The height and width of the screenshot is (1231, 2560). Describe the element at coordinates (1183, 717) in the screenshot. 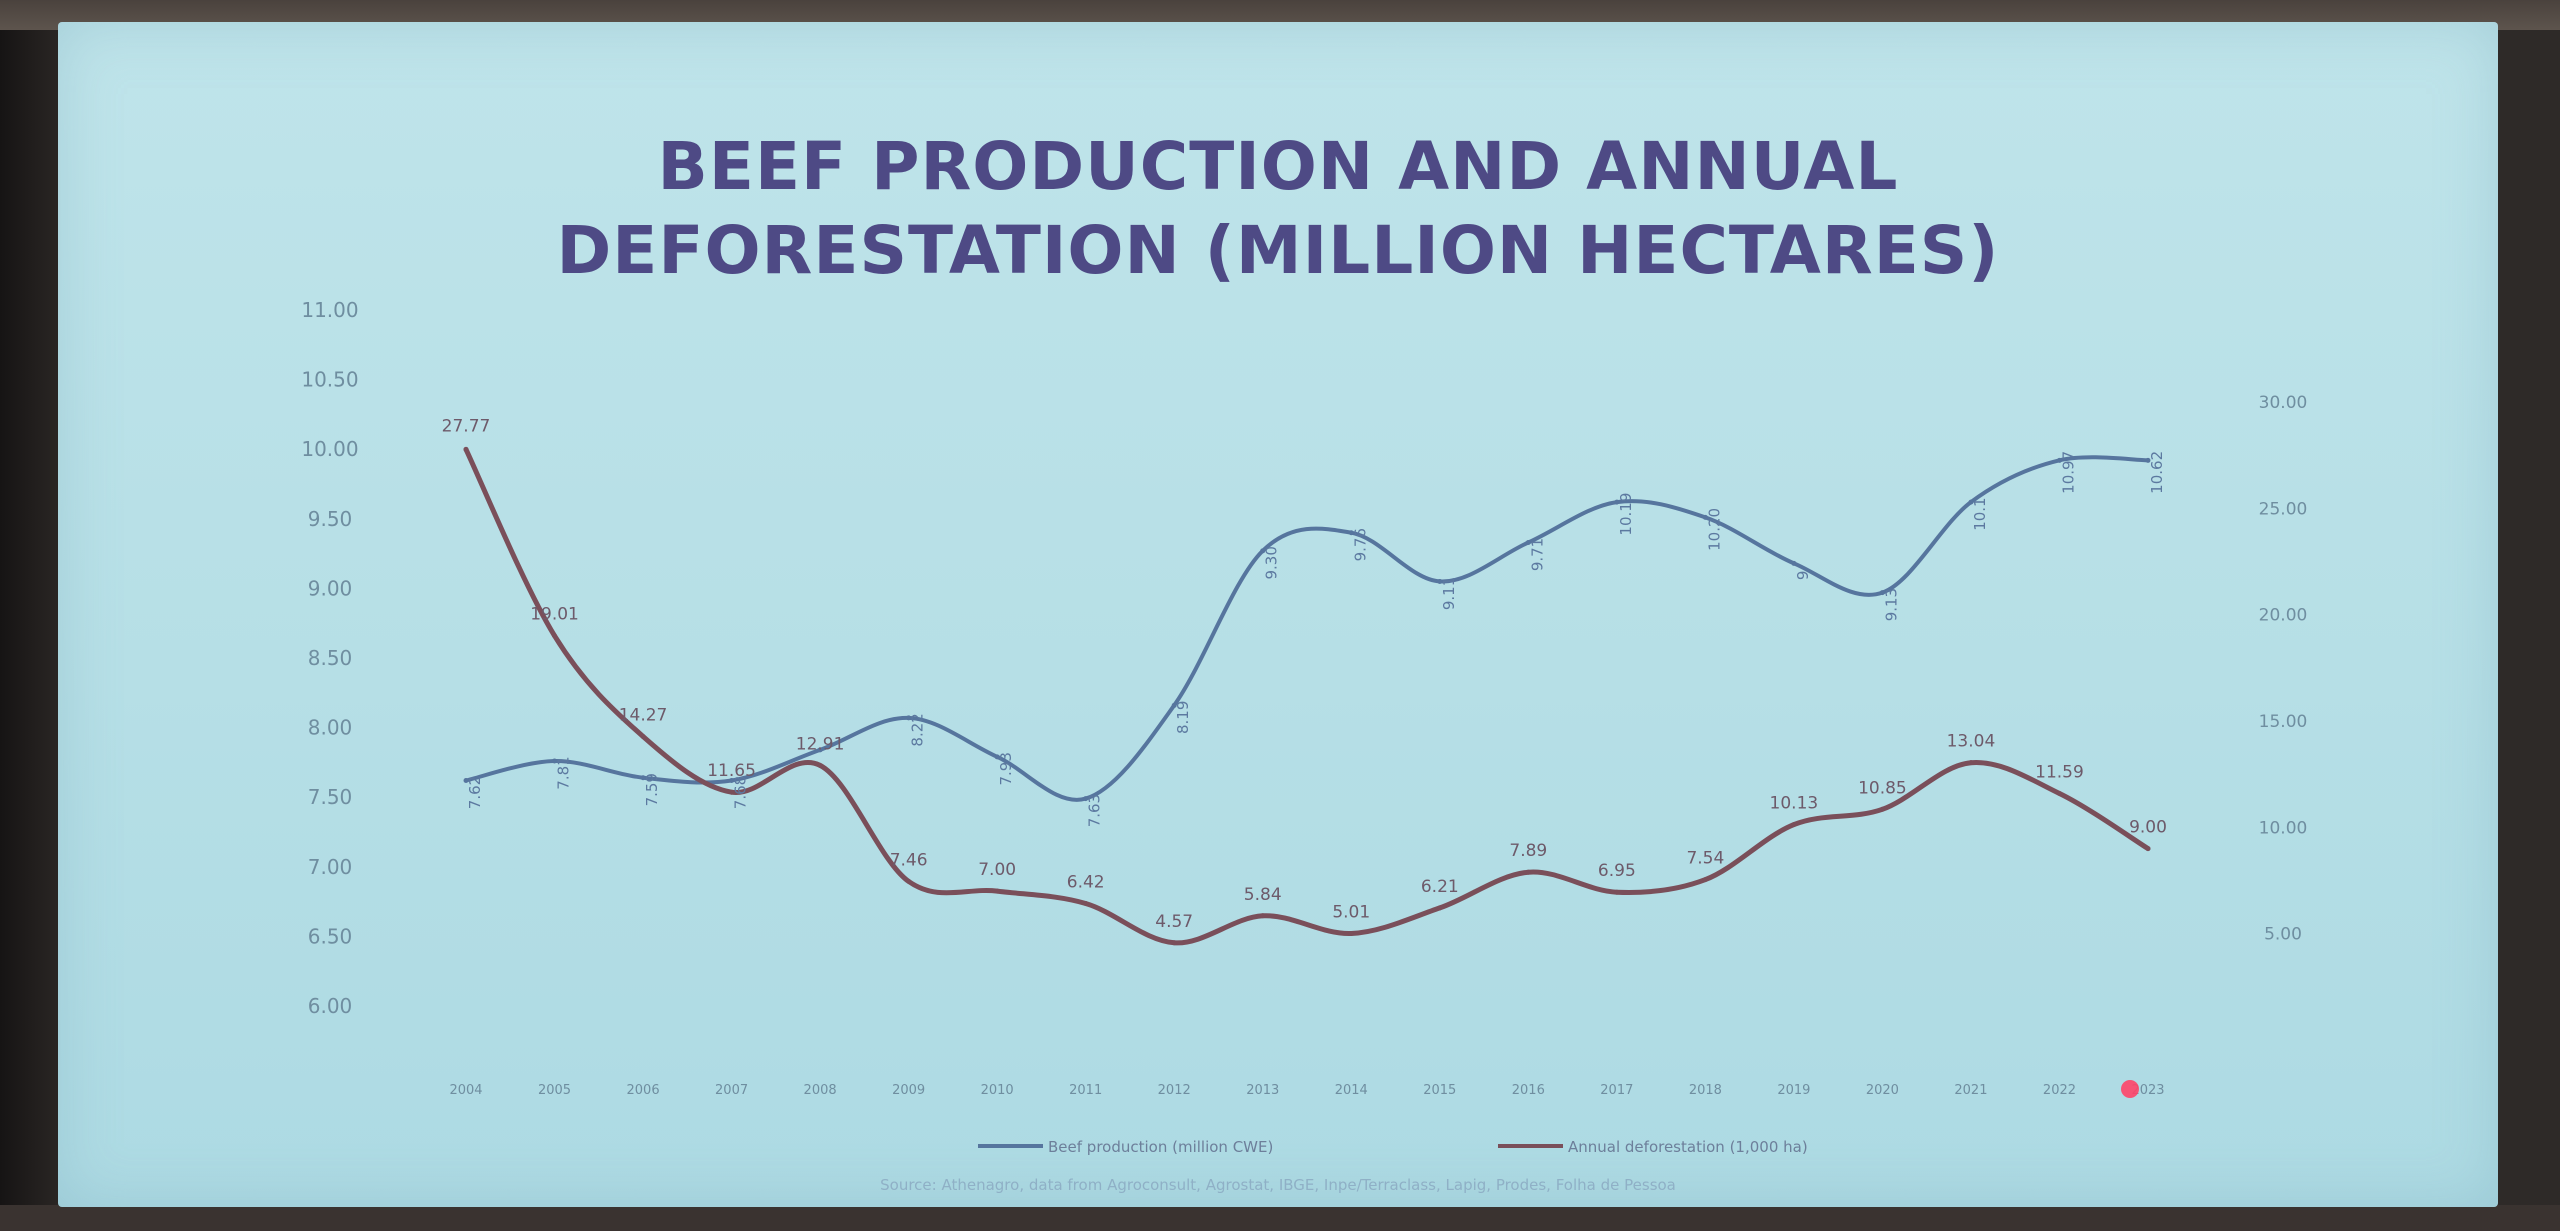

I see `beef-data-label: 8.19` at that location.